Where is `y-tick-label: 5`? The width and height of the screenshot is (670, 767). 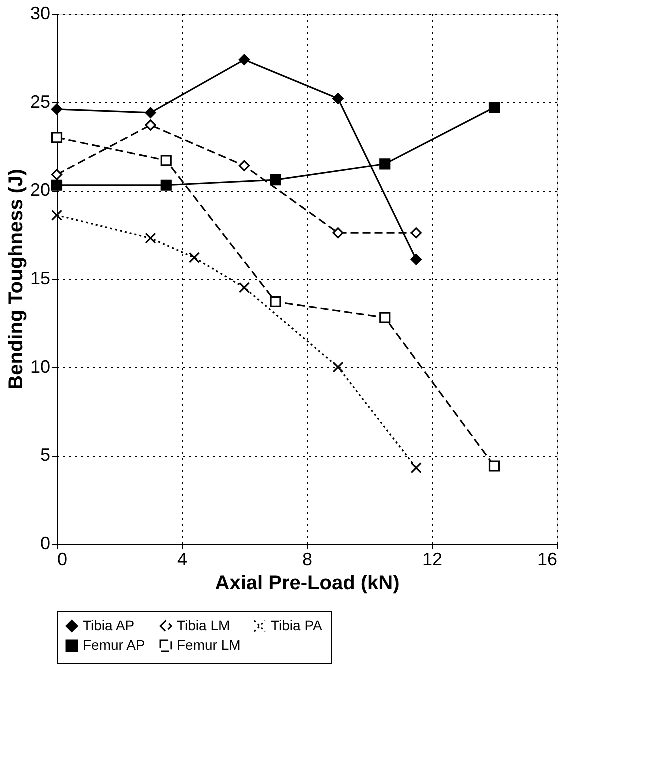 y-tick-label: 5 is located at coordinates (45, 455).